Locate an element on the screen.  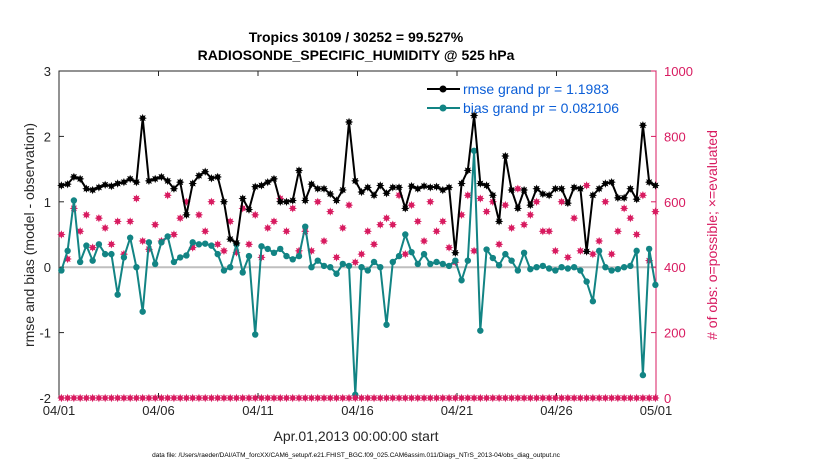
legend-bias-label: bias grand pr = 0.082106 is located at coordinates (541, 108).